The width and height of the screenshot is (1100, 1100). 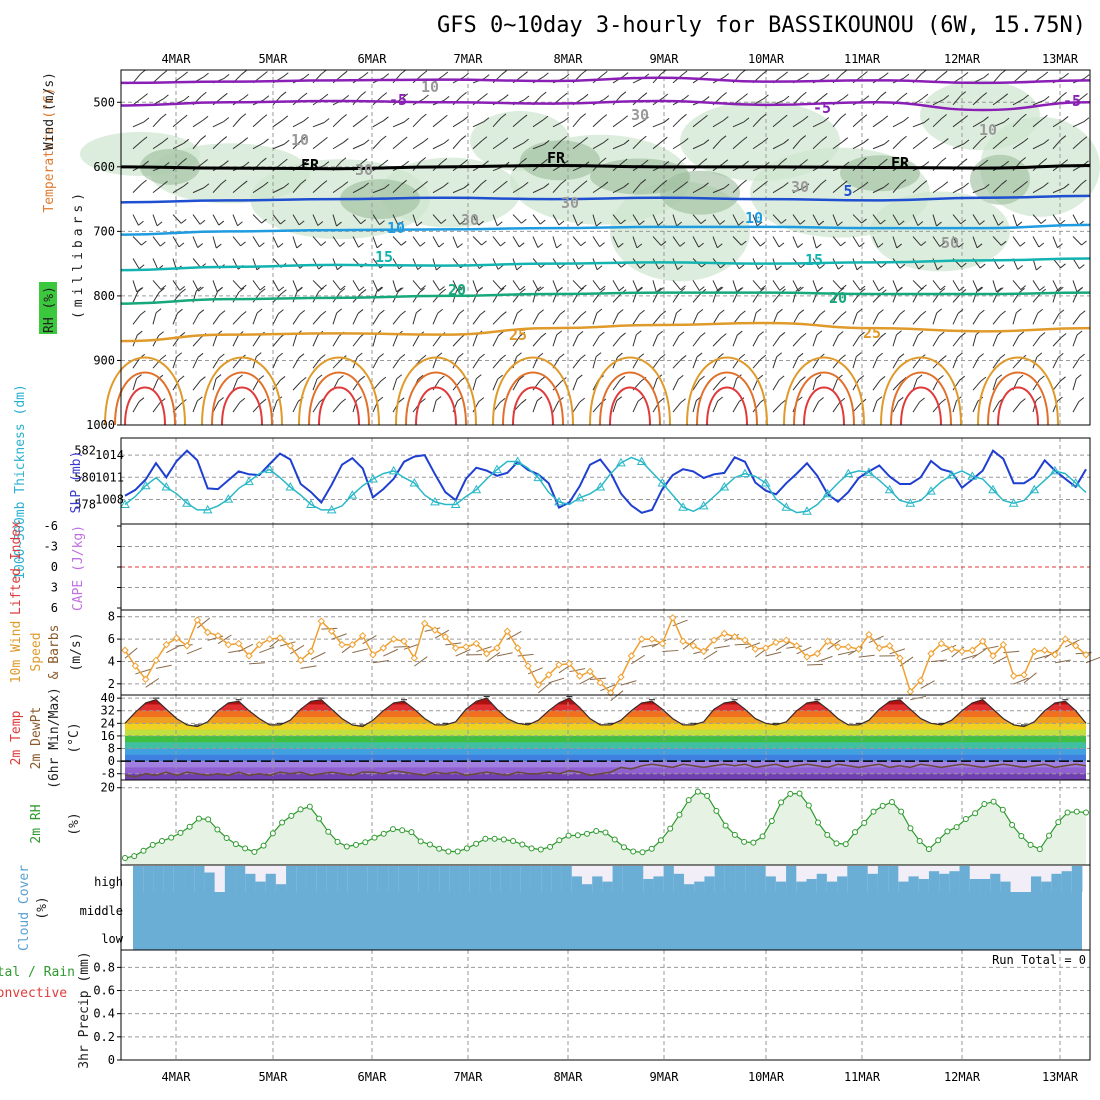 I want to click on y-tick-label: 0.2, so click(x=104, y=1037).